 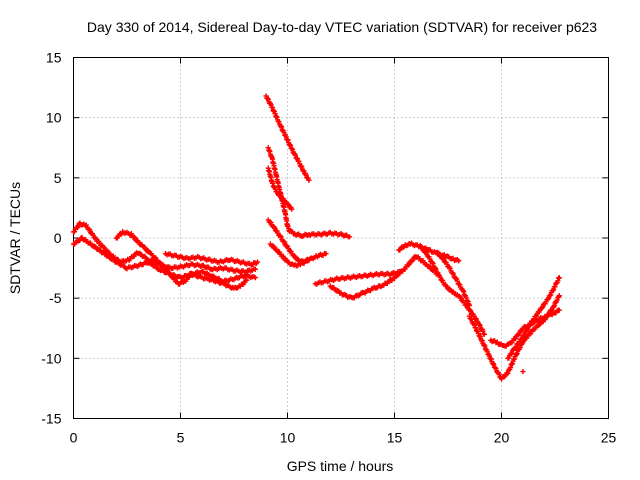 I want to click on y-tick-label: 5, so click(x=58, y=178).